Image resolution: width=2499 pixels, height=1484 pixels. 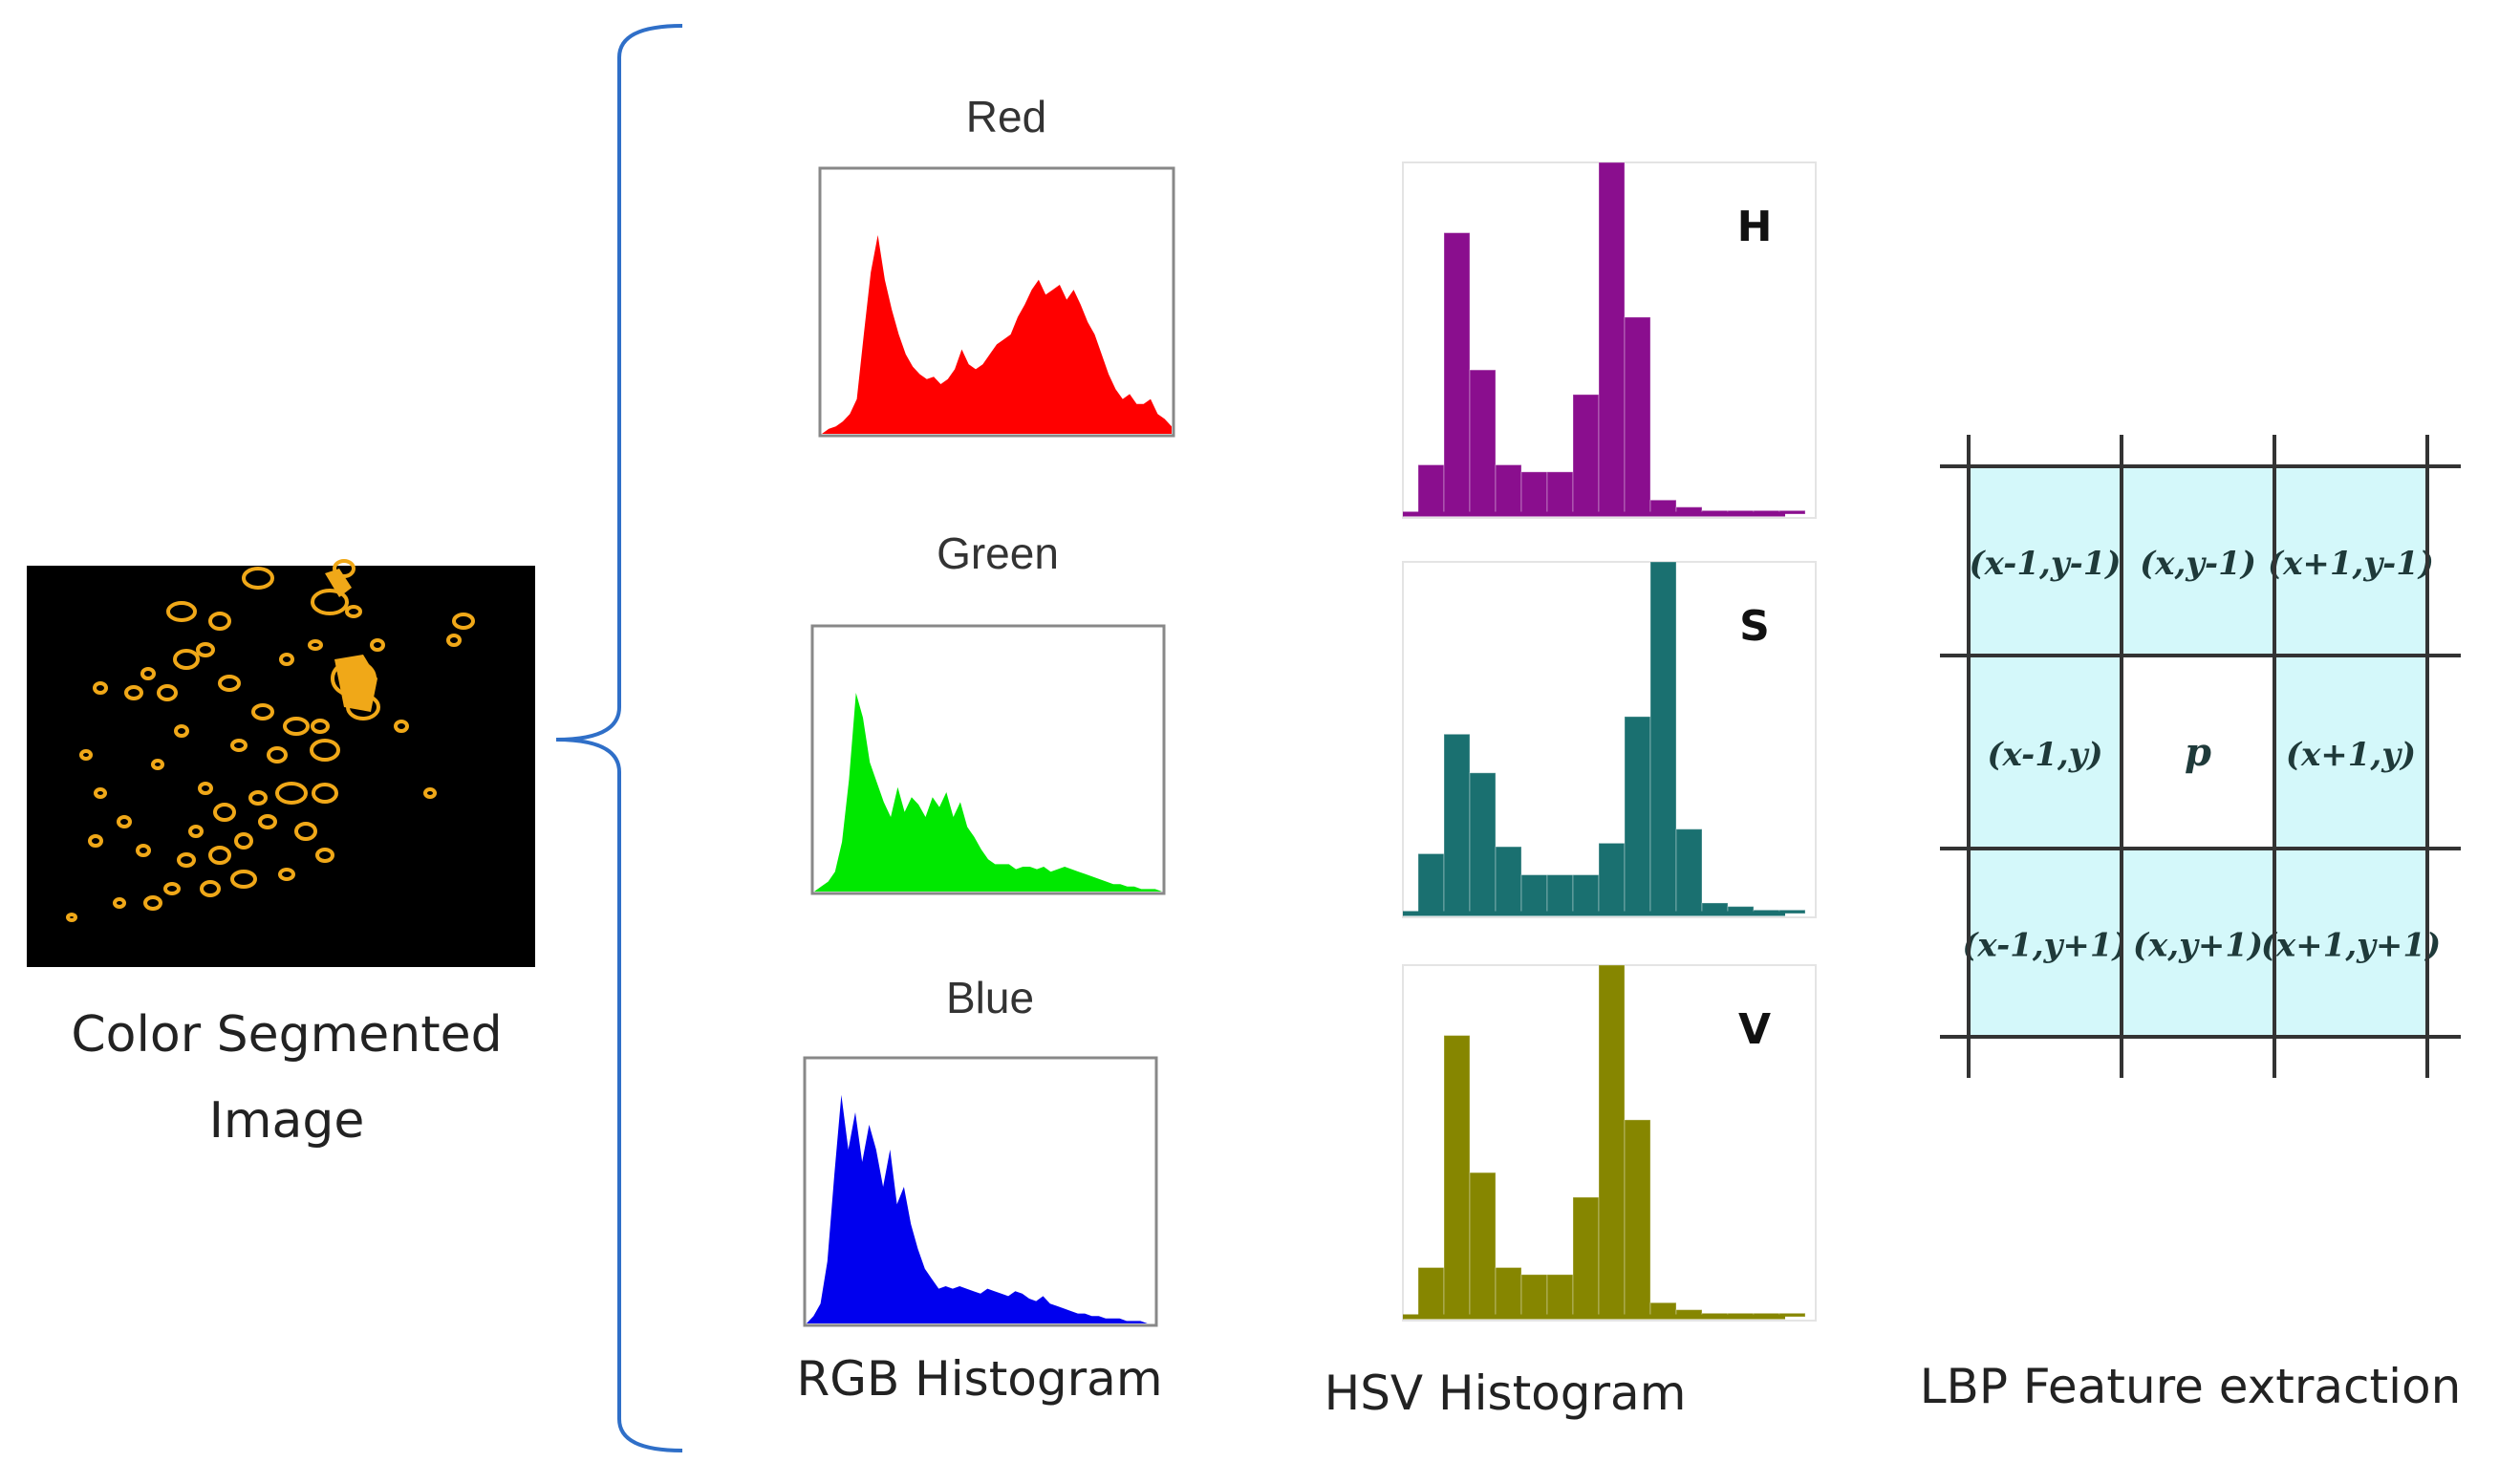 I want to click on hsv-histograms: H S V, so click(x=1610, y=741).